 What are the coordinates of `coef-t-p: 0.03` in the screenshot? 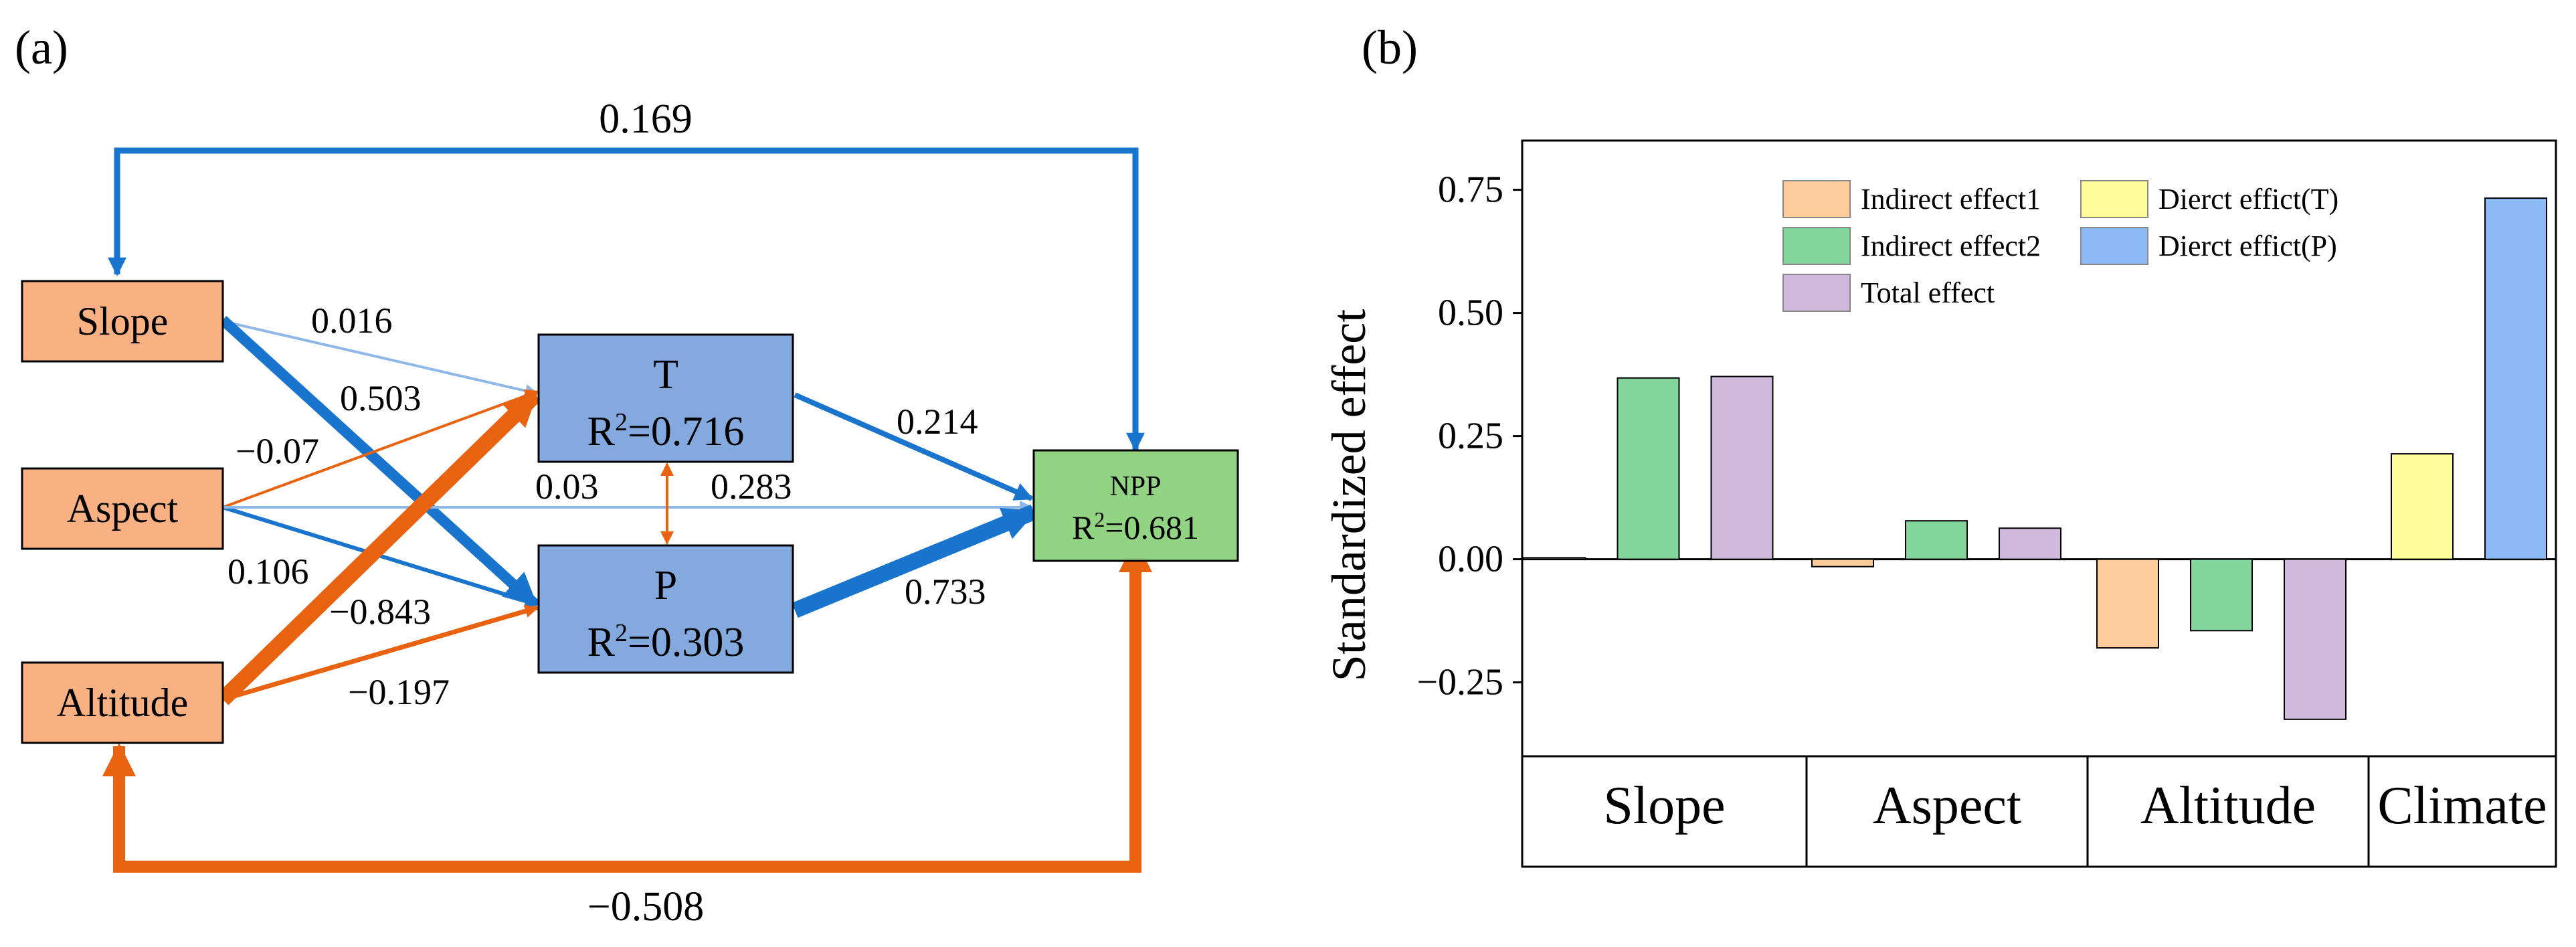 It's located at (567, 486).